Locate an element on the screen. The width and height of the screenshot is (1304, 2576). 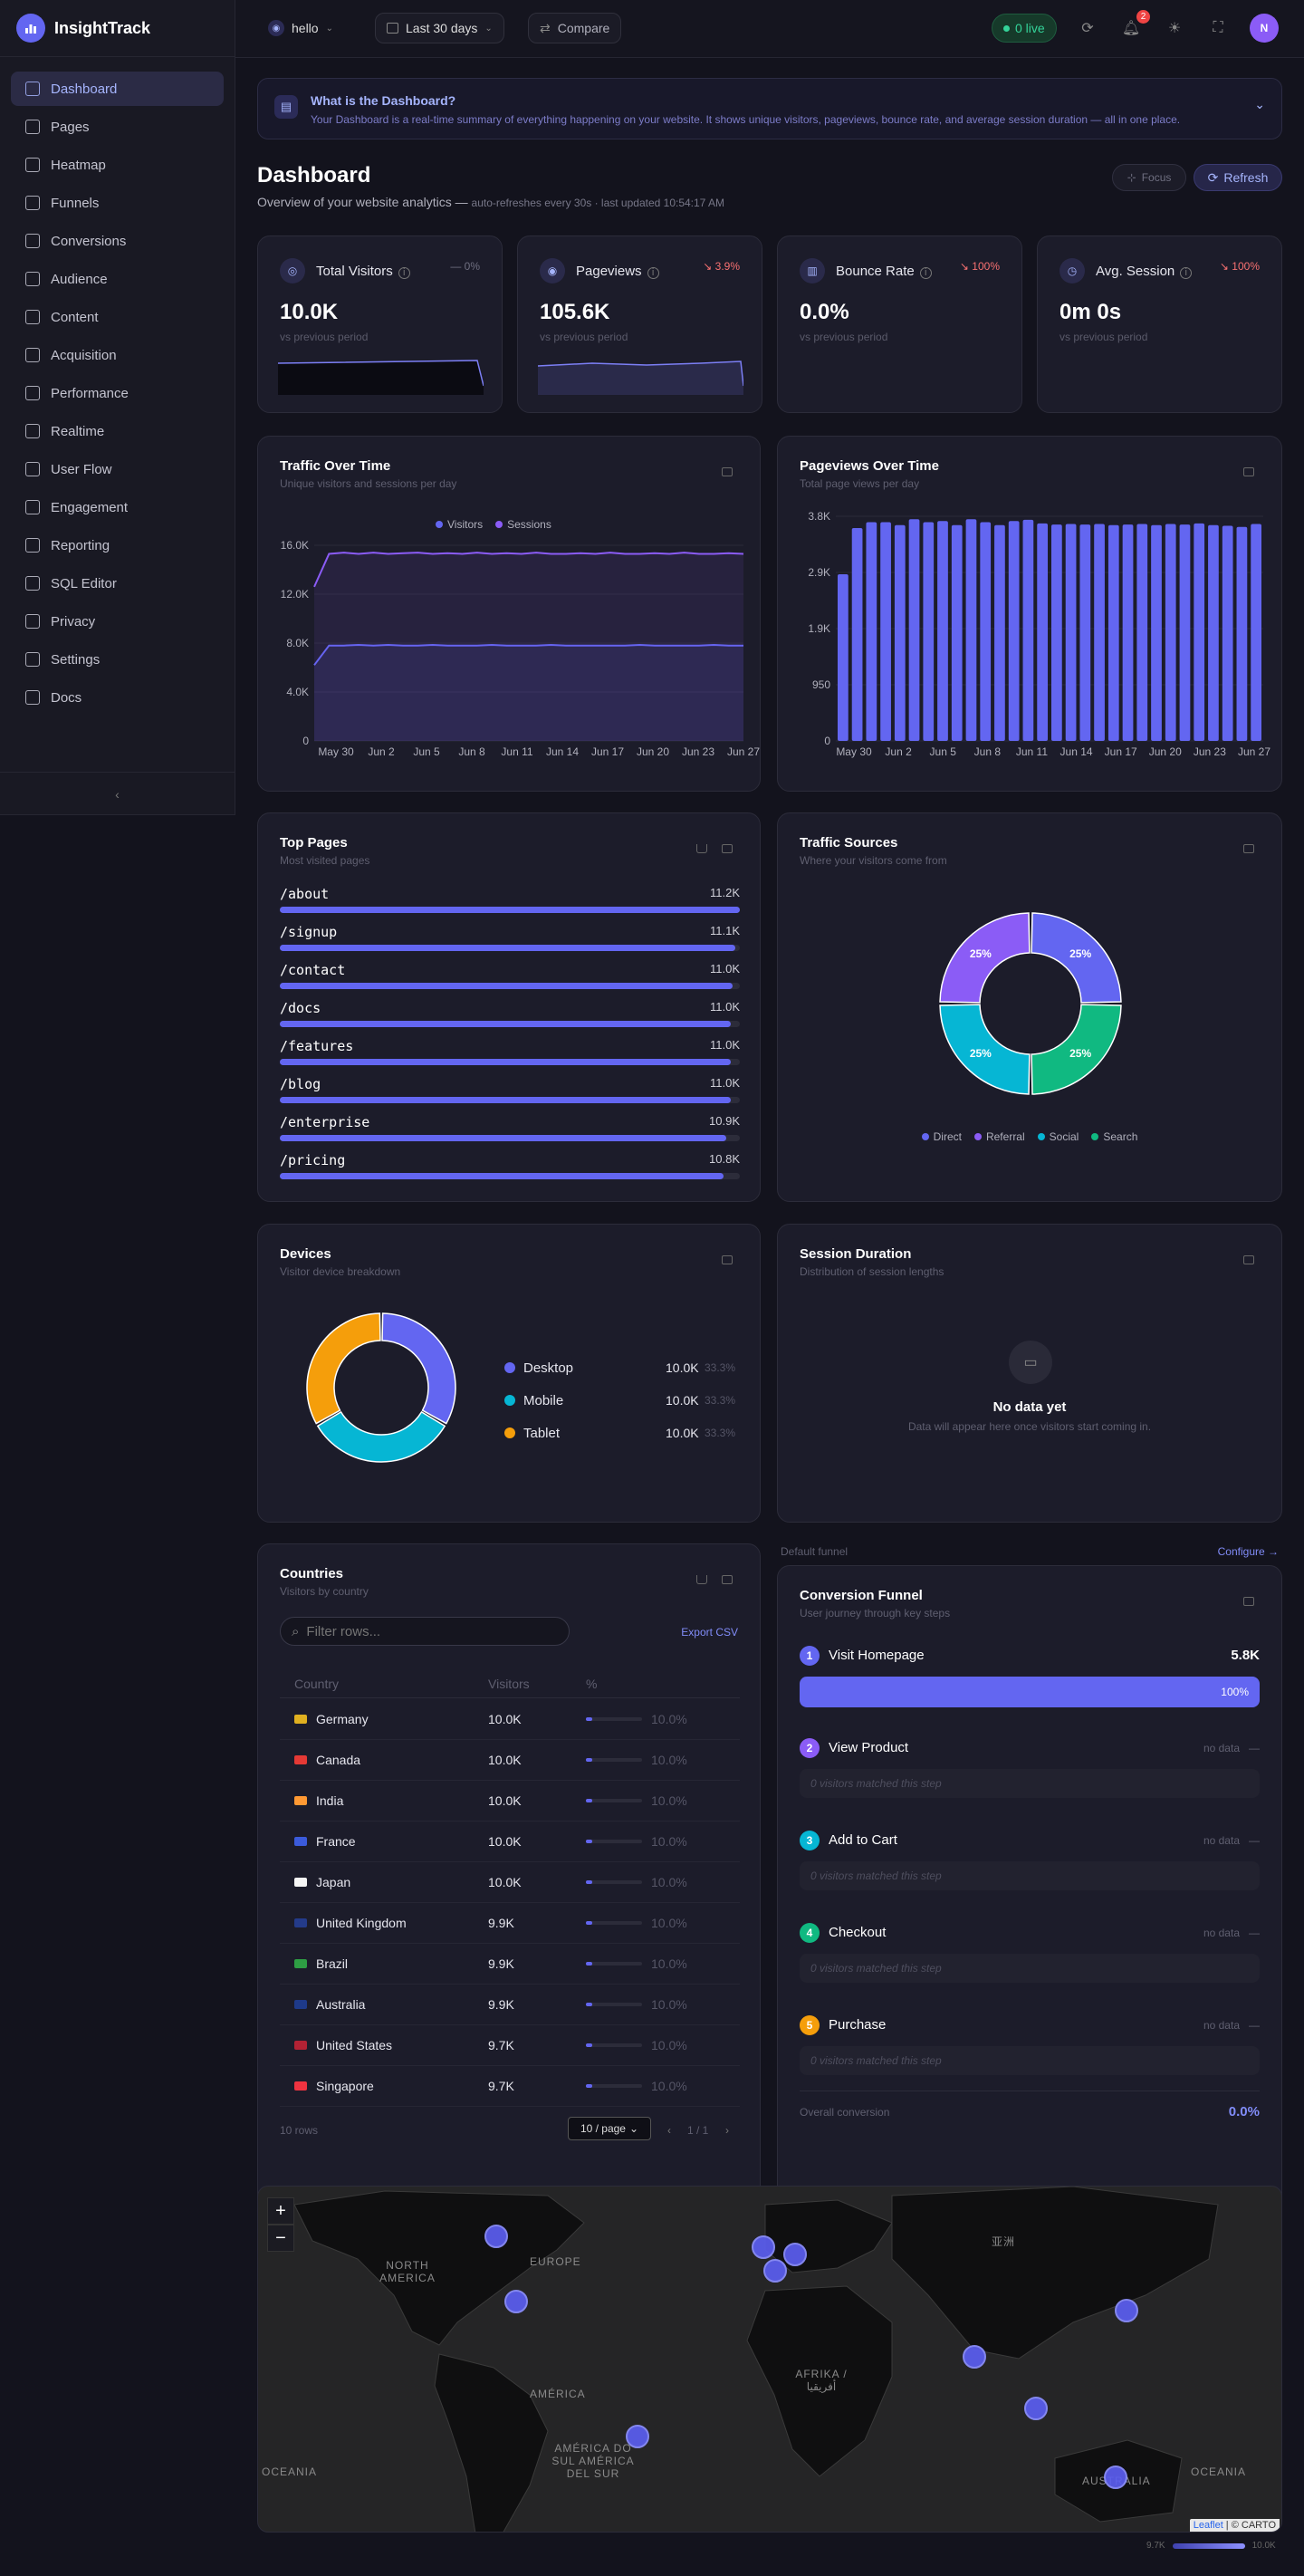
zoom-in-button: + is located at coordinates (280, 2211).